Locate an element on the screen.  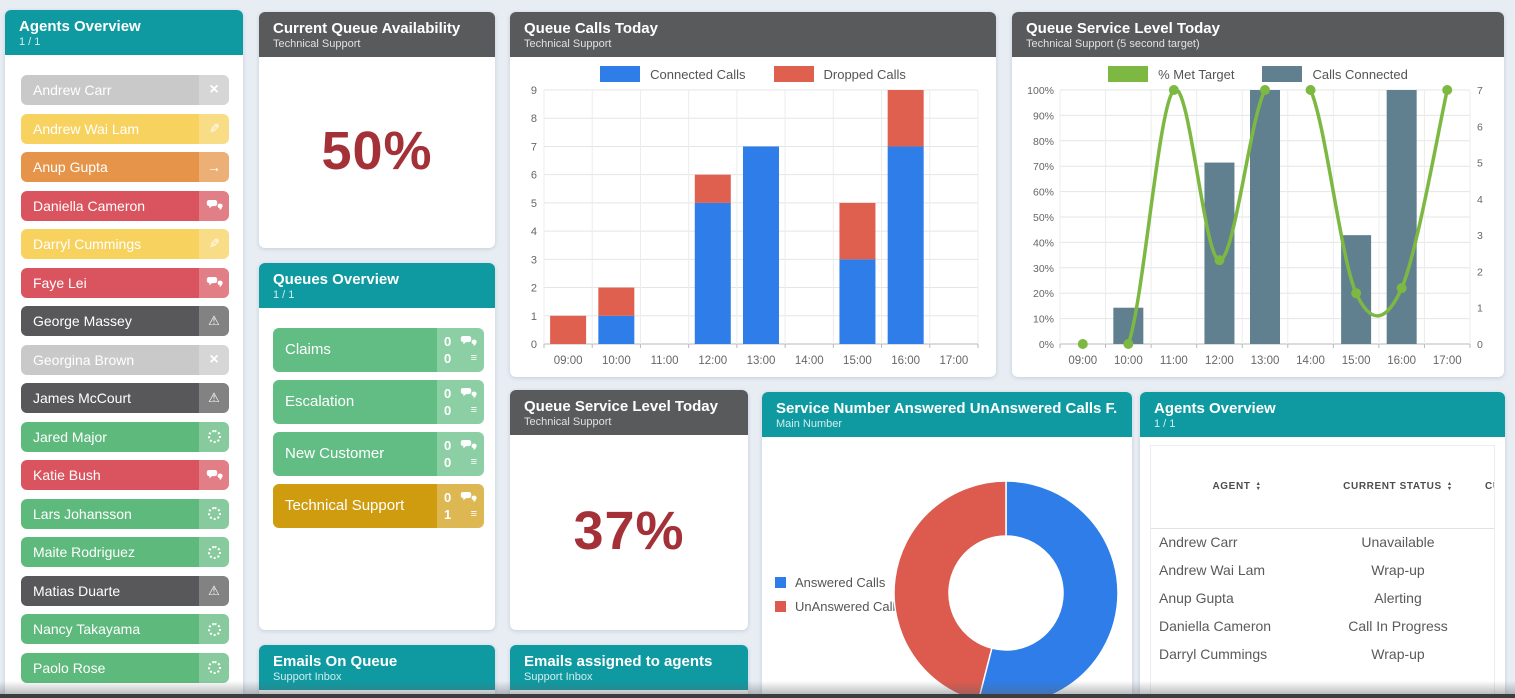
queue-emails-count: 1 ≡ is located at coordinates (460, 514).